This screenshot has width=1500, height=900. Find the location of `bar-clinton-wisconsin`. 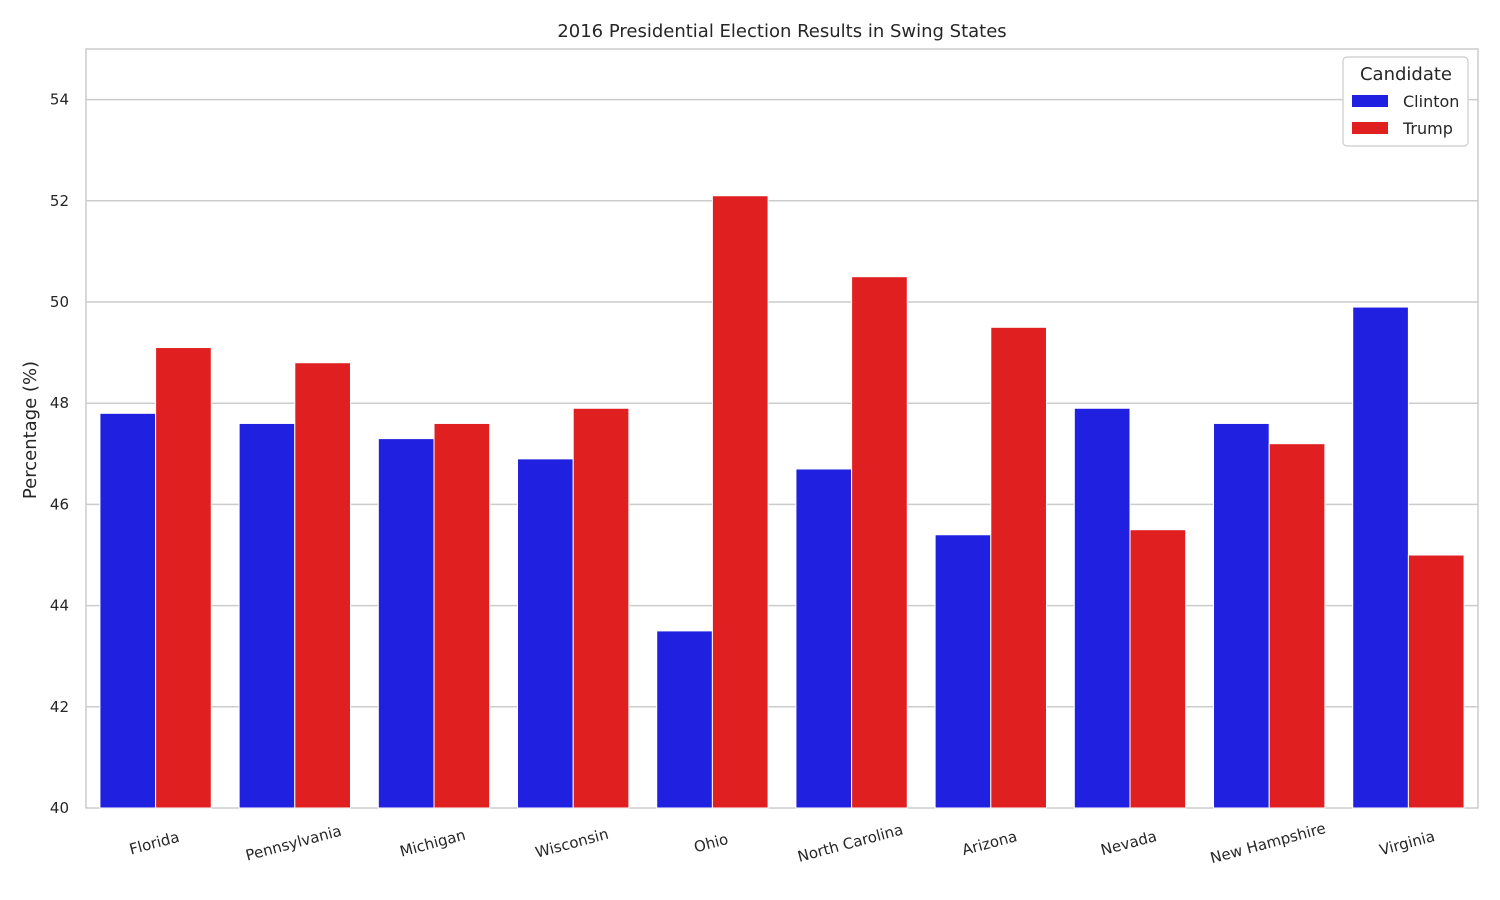

bar-clinton-wisconsin is located at coordinates (545, 633).